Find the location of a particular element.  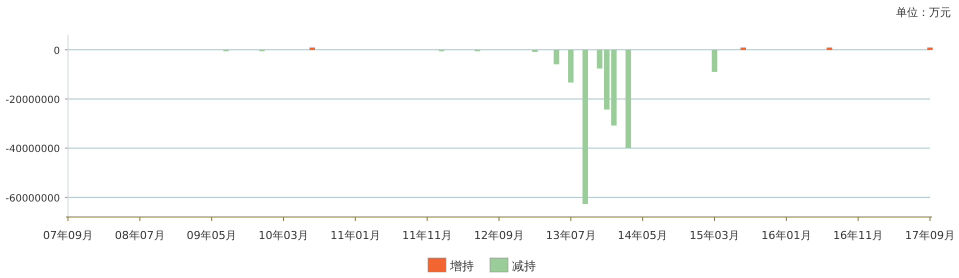

x-tick-label: 16年11月 is located at coordinates (858, 235).